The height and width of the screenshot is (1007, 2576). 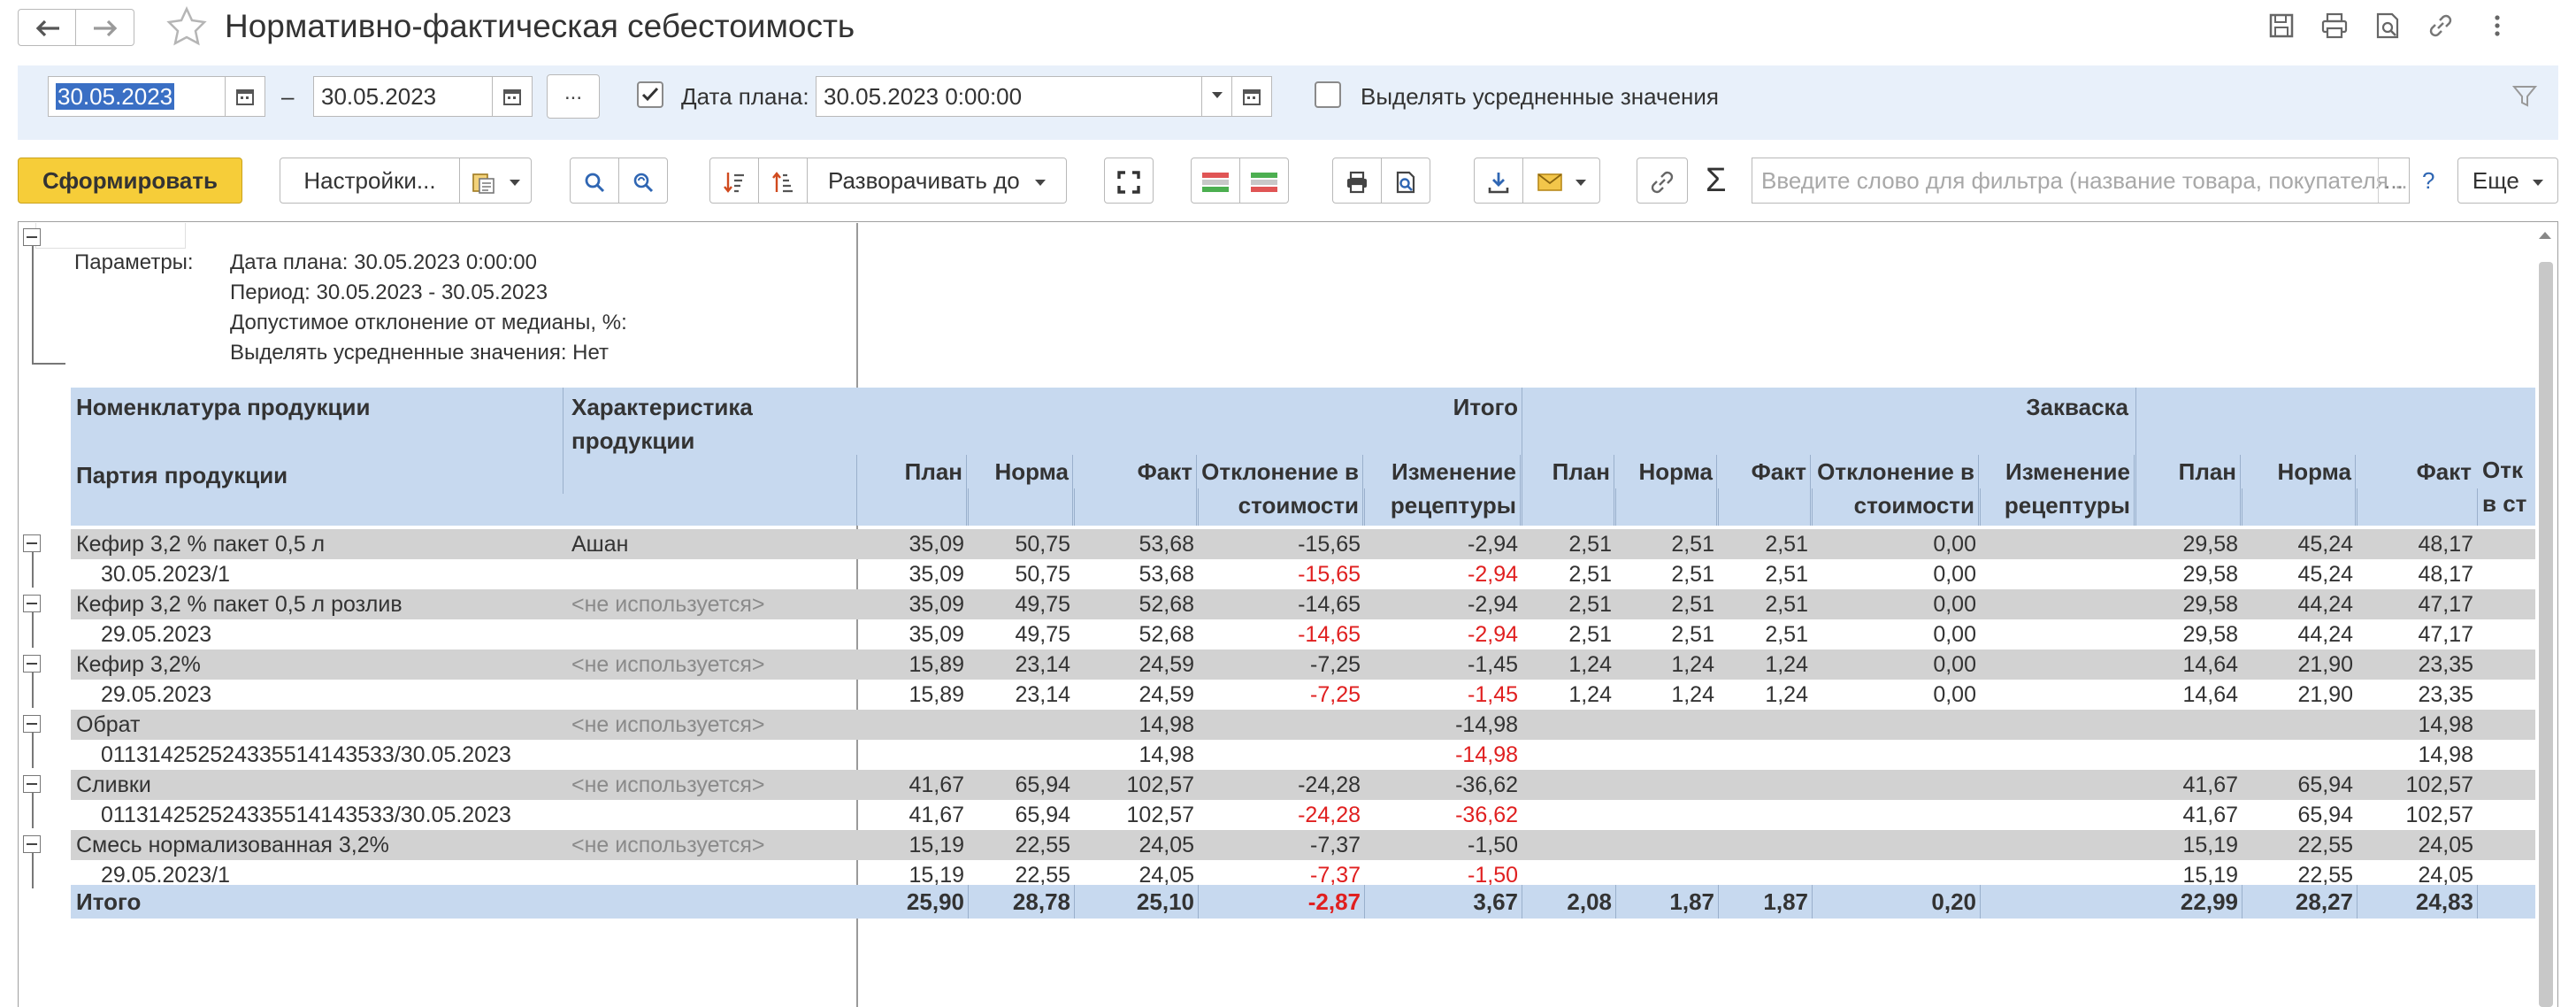 I want to click on value-cell: -24,28, so click(x=1329, y=785).